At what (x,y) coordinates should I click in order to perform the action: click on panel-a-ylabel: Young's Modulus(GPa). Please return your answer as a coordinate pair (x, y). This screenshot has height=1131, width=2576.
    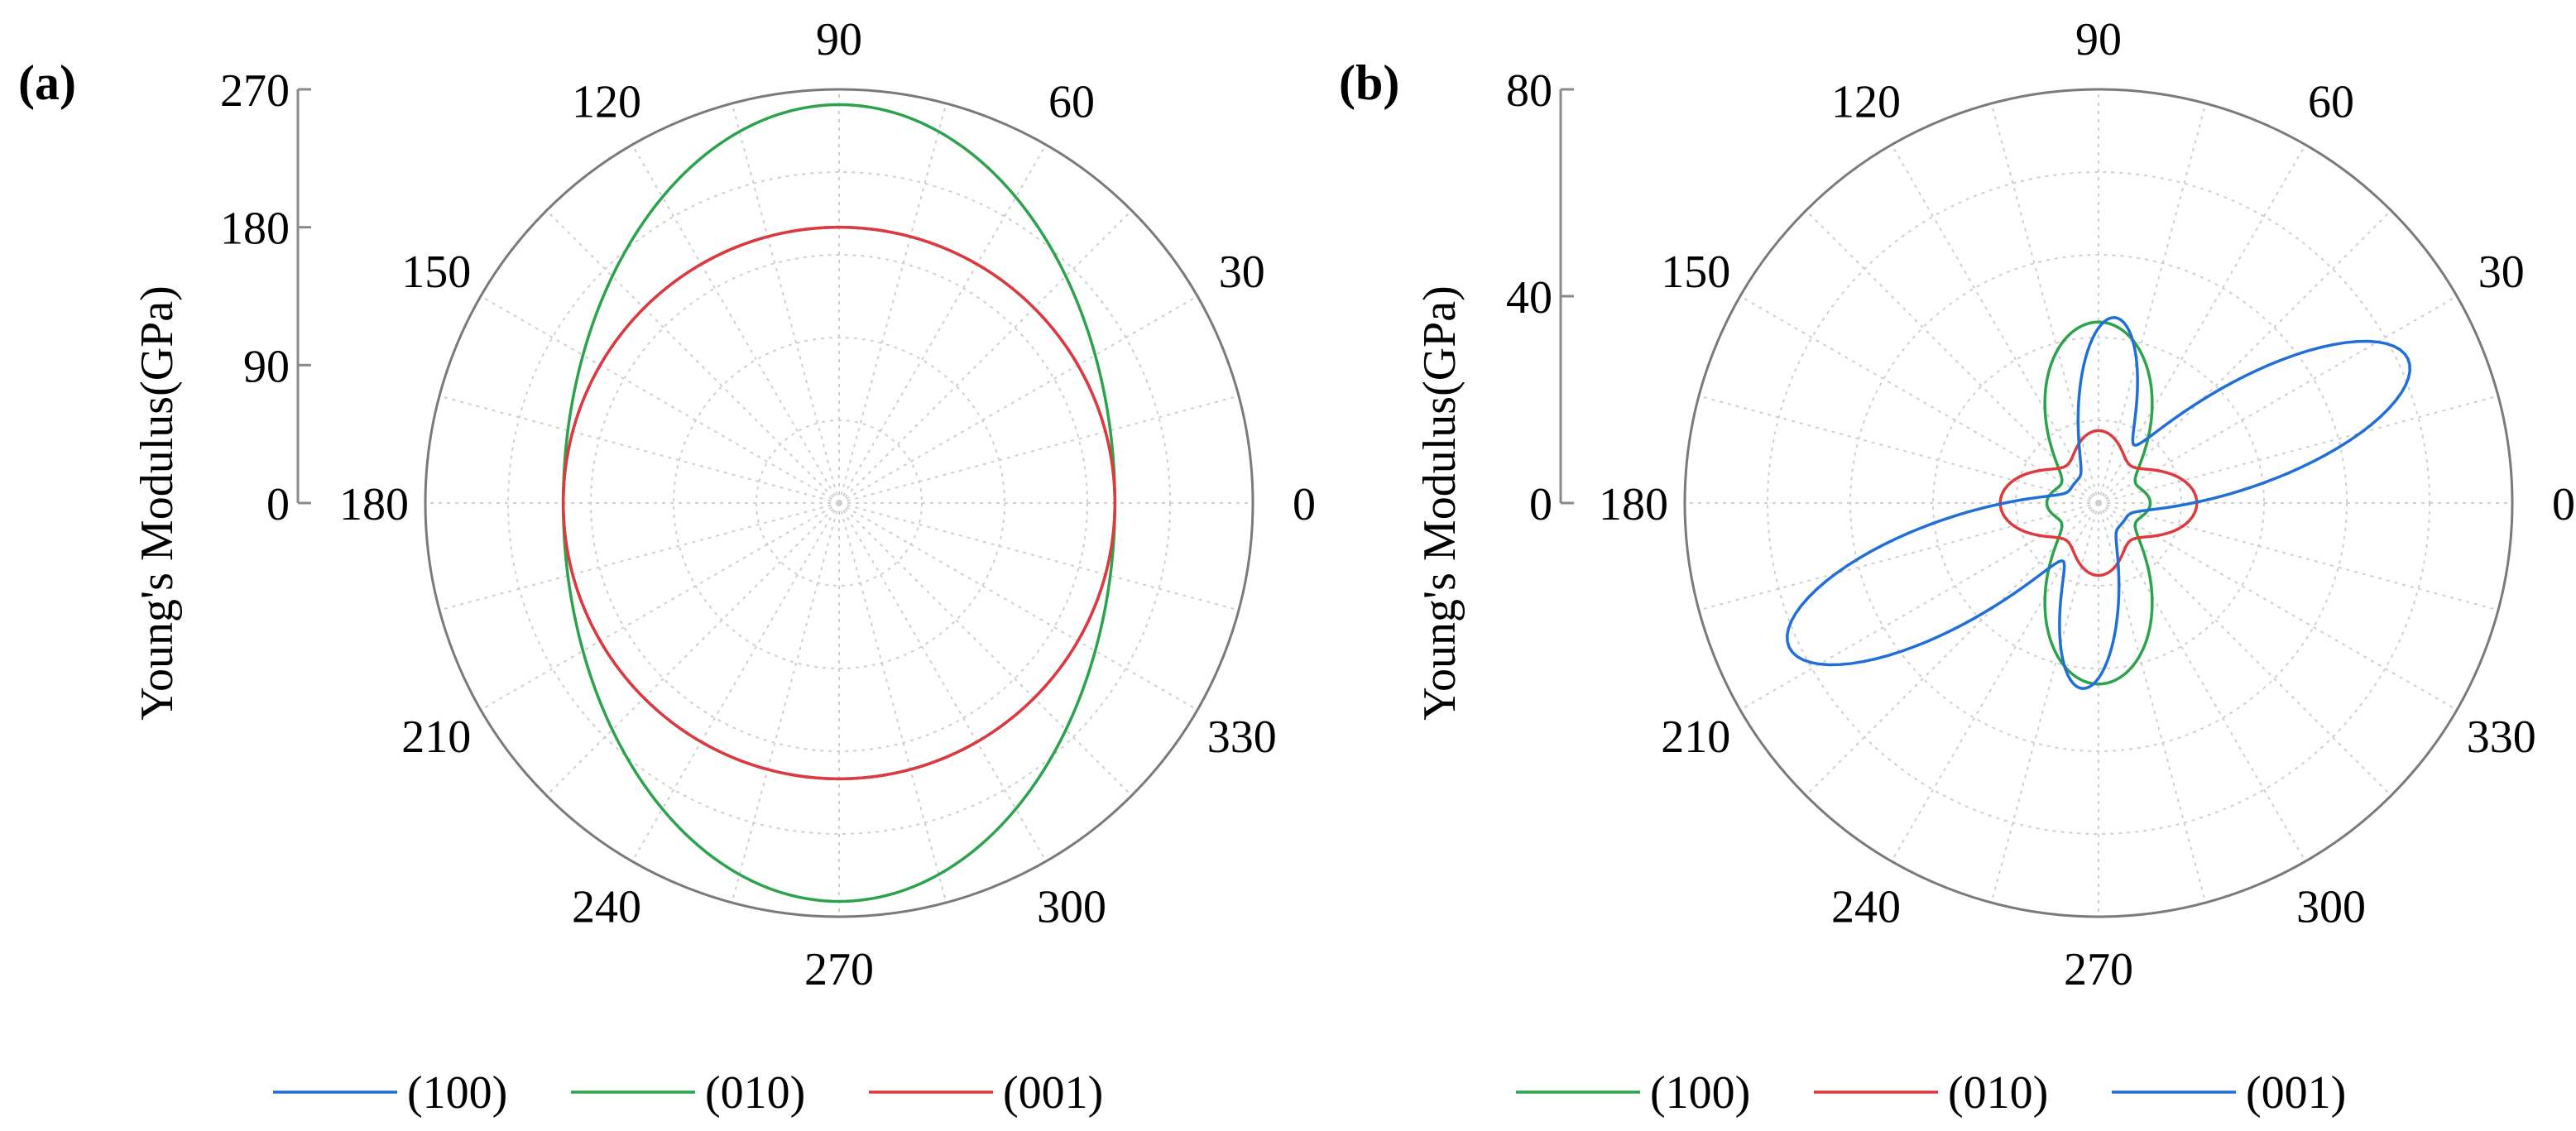
    Looking at the image, I should click on (158, 503).